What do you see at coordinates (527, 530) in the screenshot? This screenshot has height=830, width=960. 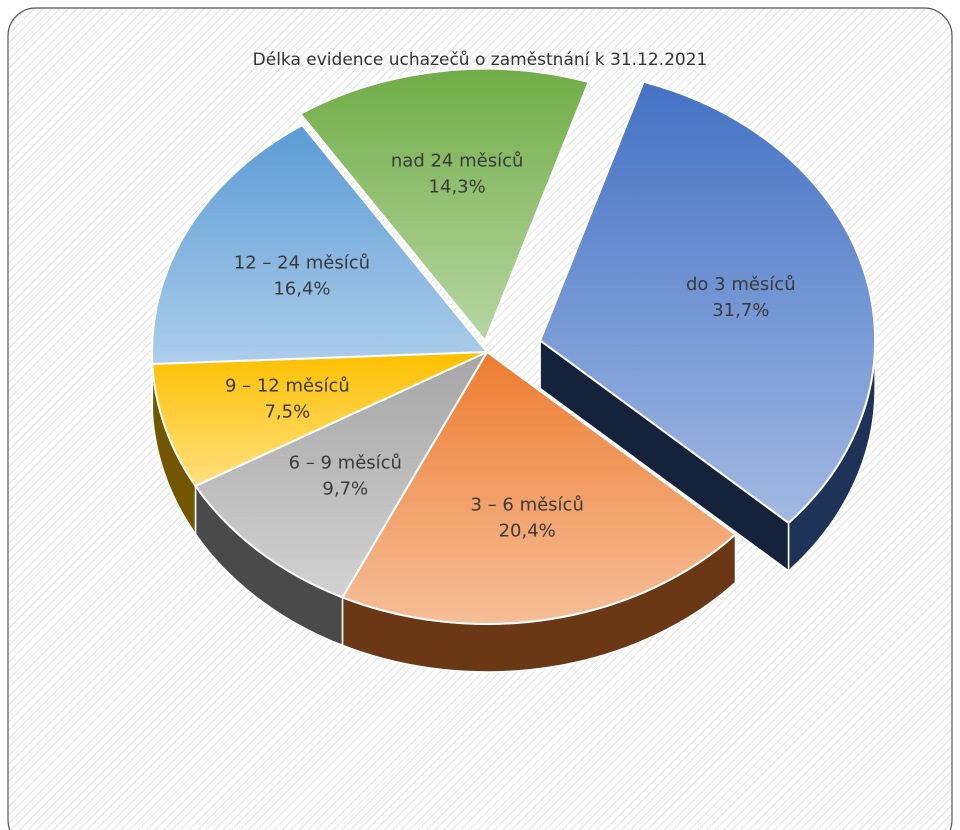 I see `value-label: 20,4%` at bounding box center [527, 530].